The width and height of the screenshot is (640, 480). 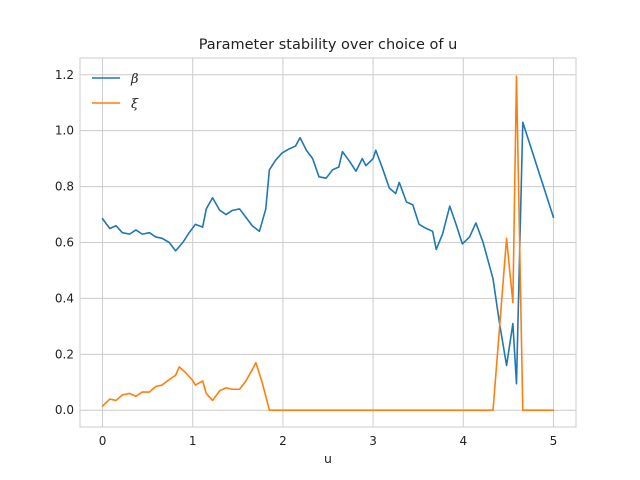 I want to click on y-tick-label: 1.2, so click(x=64, y=75).